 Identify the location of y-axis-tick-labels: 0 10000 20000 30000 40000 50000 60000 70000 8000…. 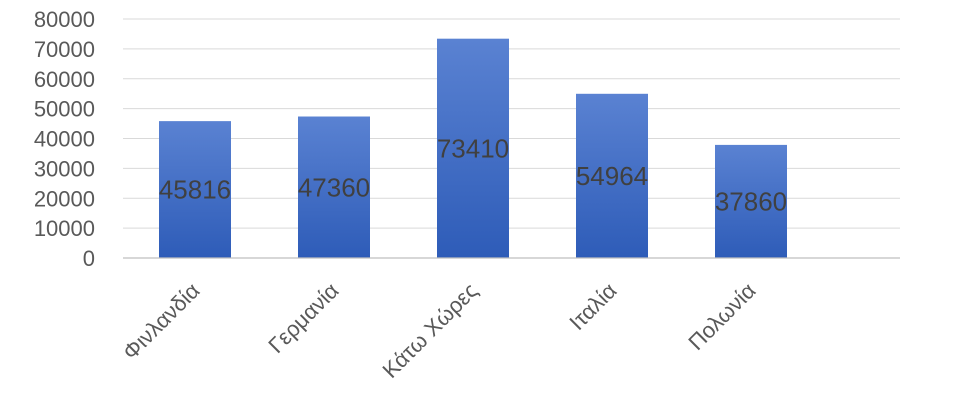
(64, 139).